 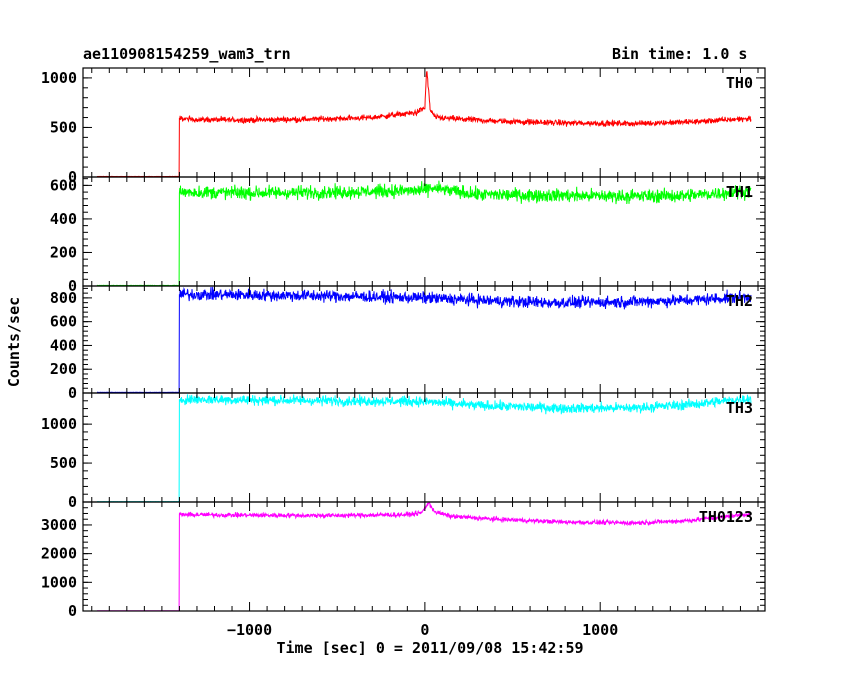 I want to click on series-label-th1: TH1, so click(x=739, y=192).